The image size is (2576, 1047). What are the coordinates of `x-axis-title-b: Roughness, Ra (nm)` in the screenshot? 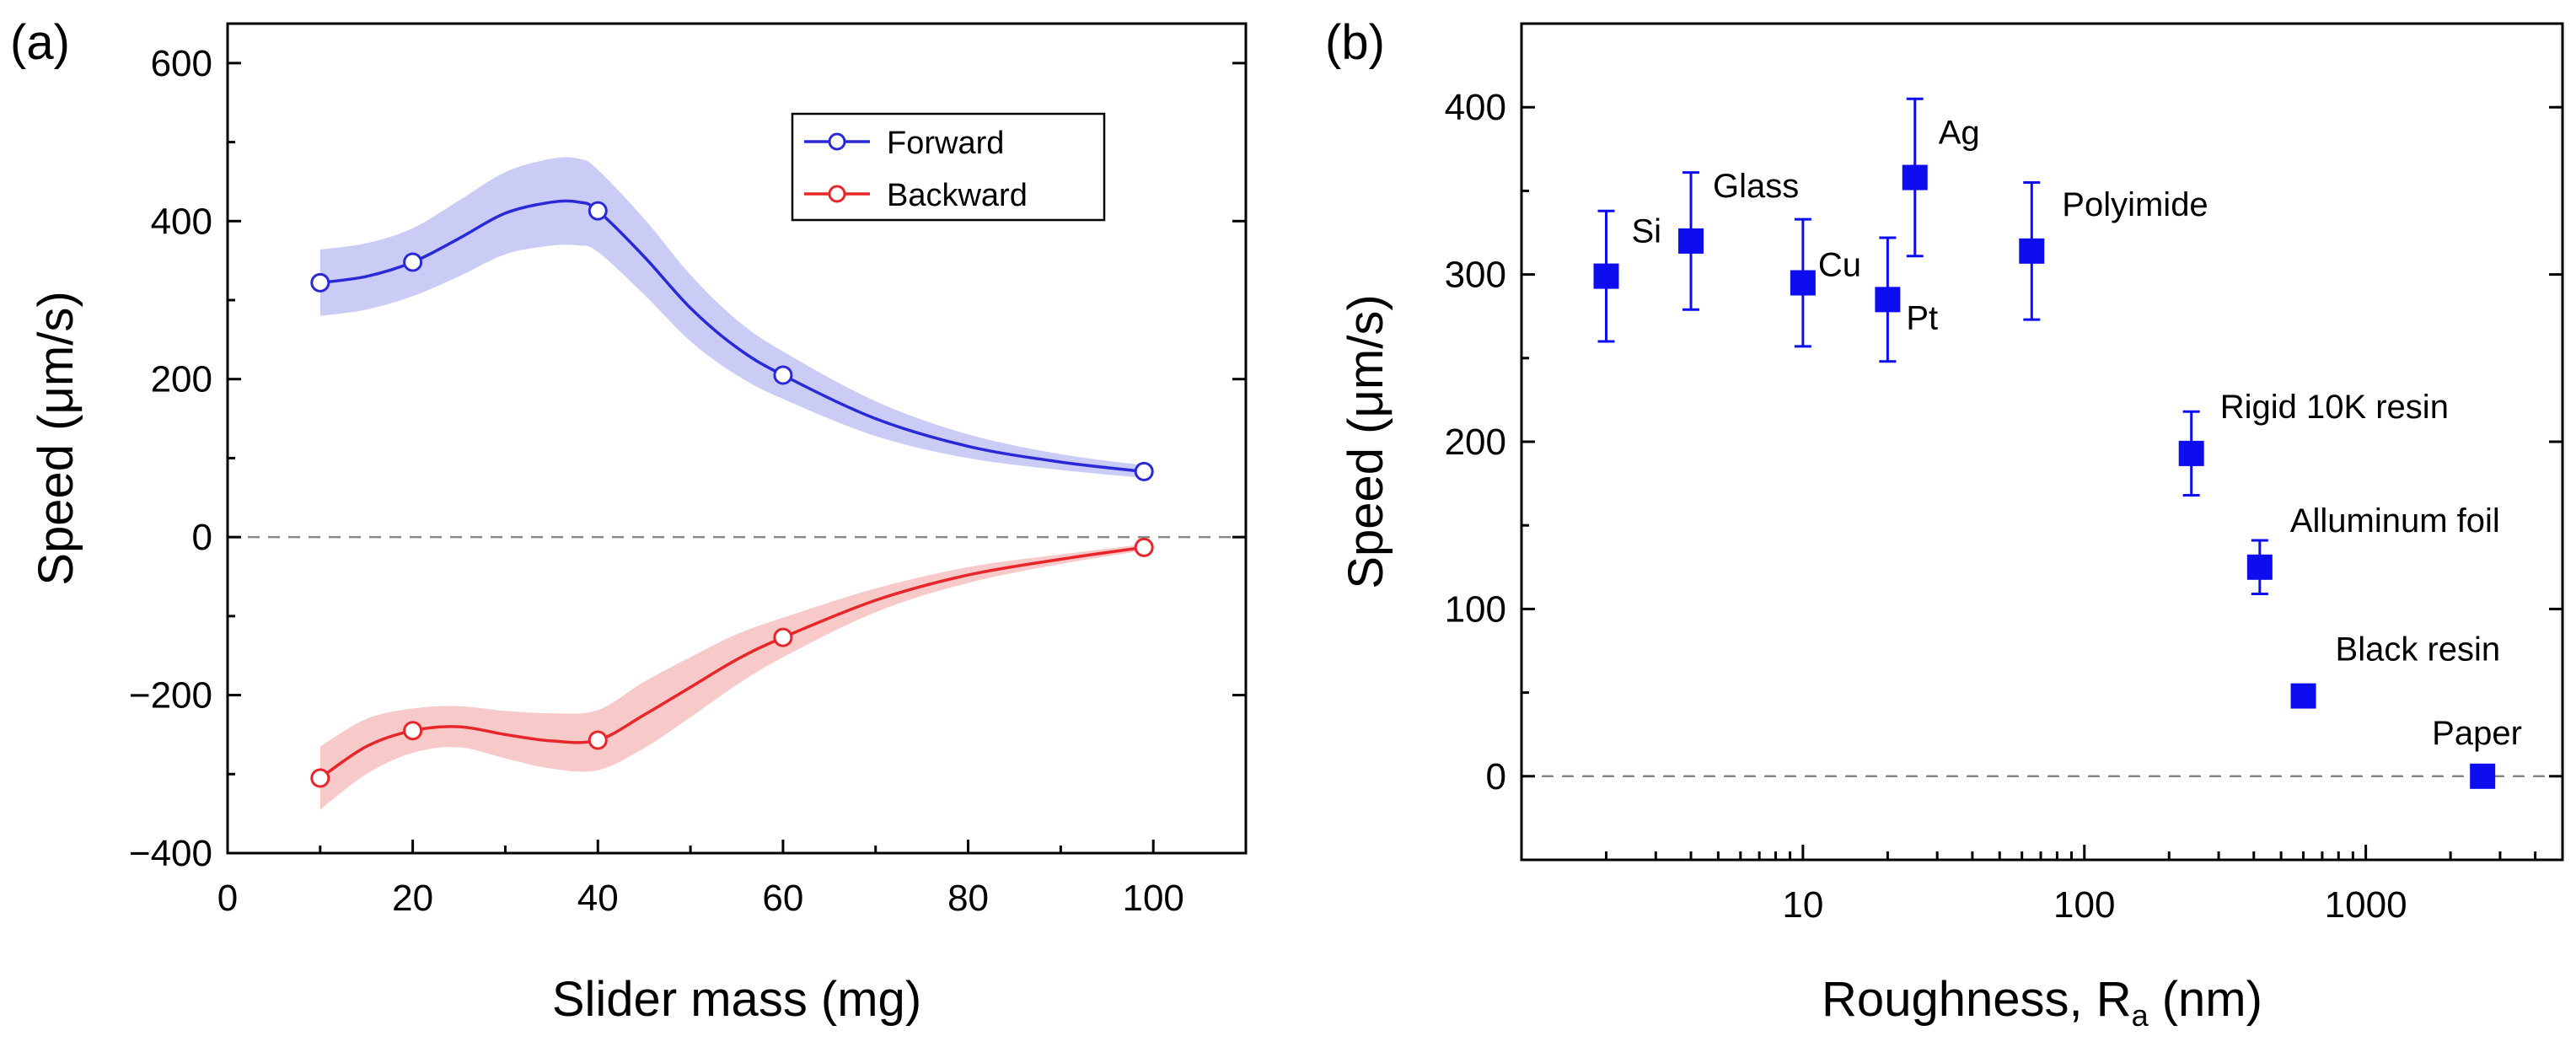 It's located at (2042, 1002).